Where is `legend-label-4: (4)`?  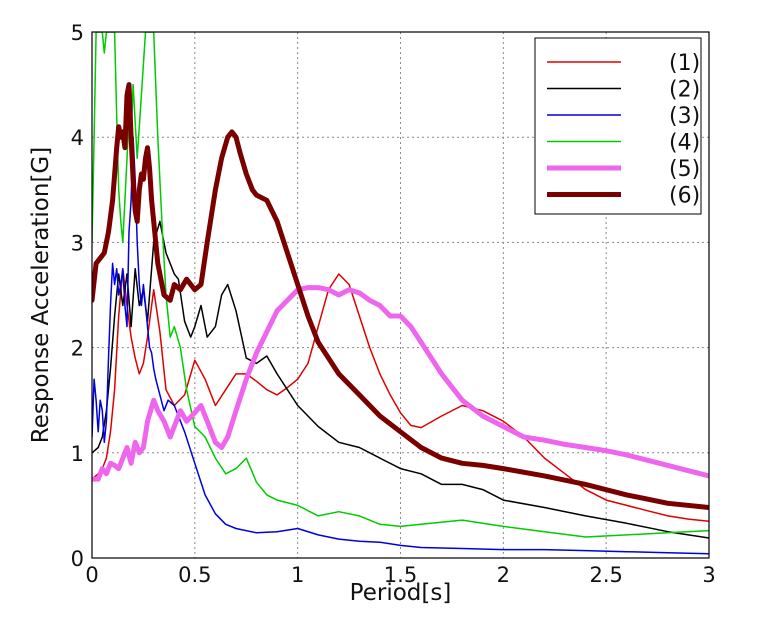
legend-label-4: (4) is located at coordinates (684, 143).